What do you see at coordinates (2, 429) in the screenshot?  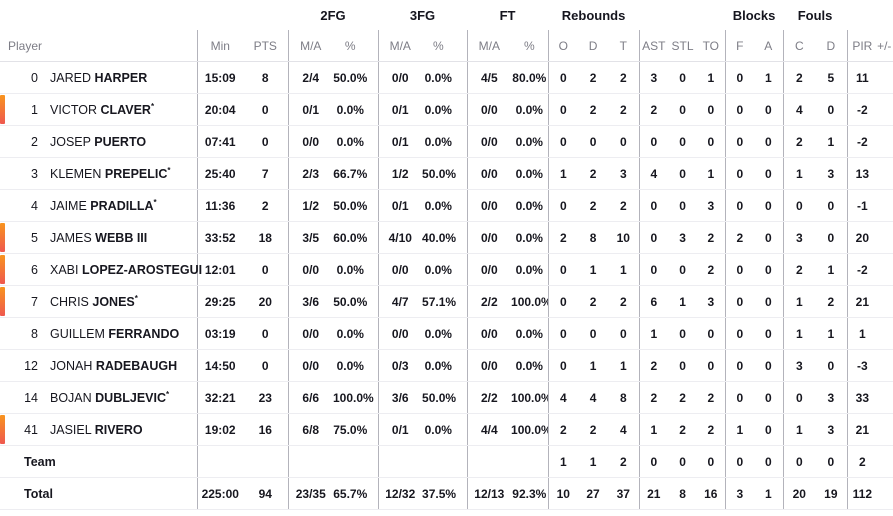 I see `on-court-indicator` at bounding box center [2, 429].